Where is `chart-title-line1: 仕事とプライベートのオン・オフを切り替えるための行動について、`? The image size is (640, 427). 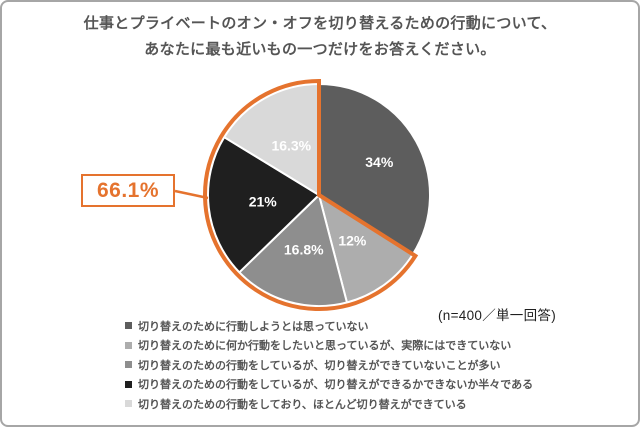
chart-title-line1: 仕事とプライベートのオン・オフを切り替えるための行動について、 is located at coordinates (320, 23).